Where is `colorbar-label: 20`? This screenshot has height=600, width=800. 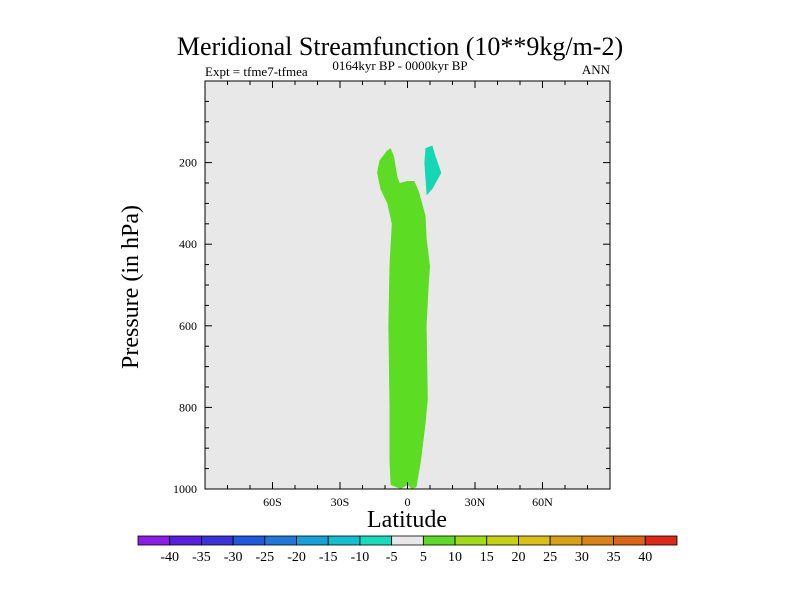 colorbar-label: 20 is located at coordinates (518, 557).